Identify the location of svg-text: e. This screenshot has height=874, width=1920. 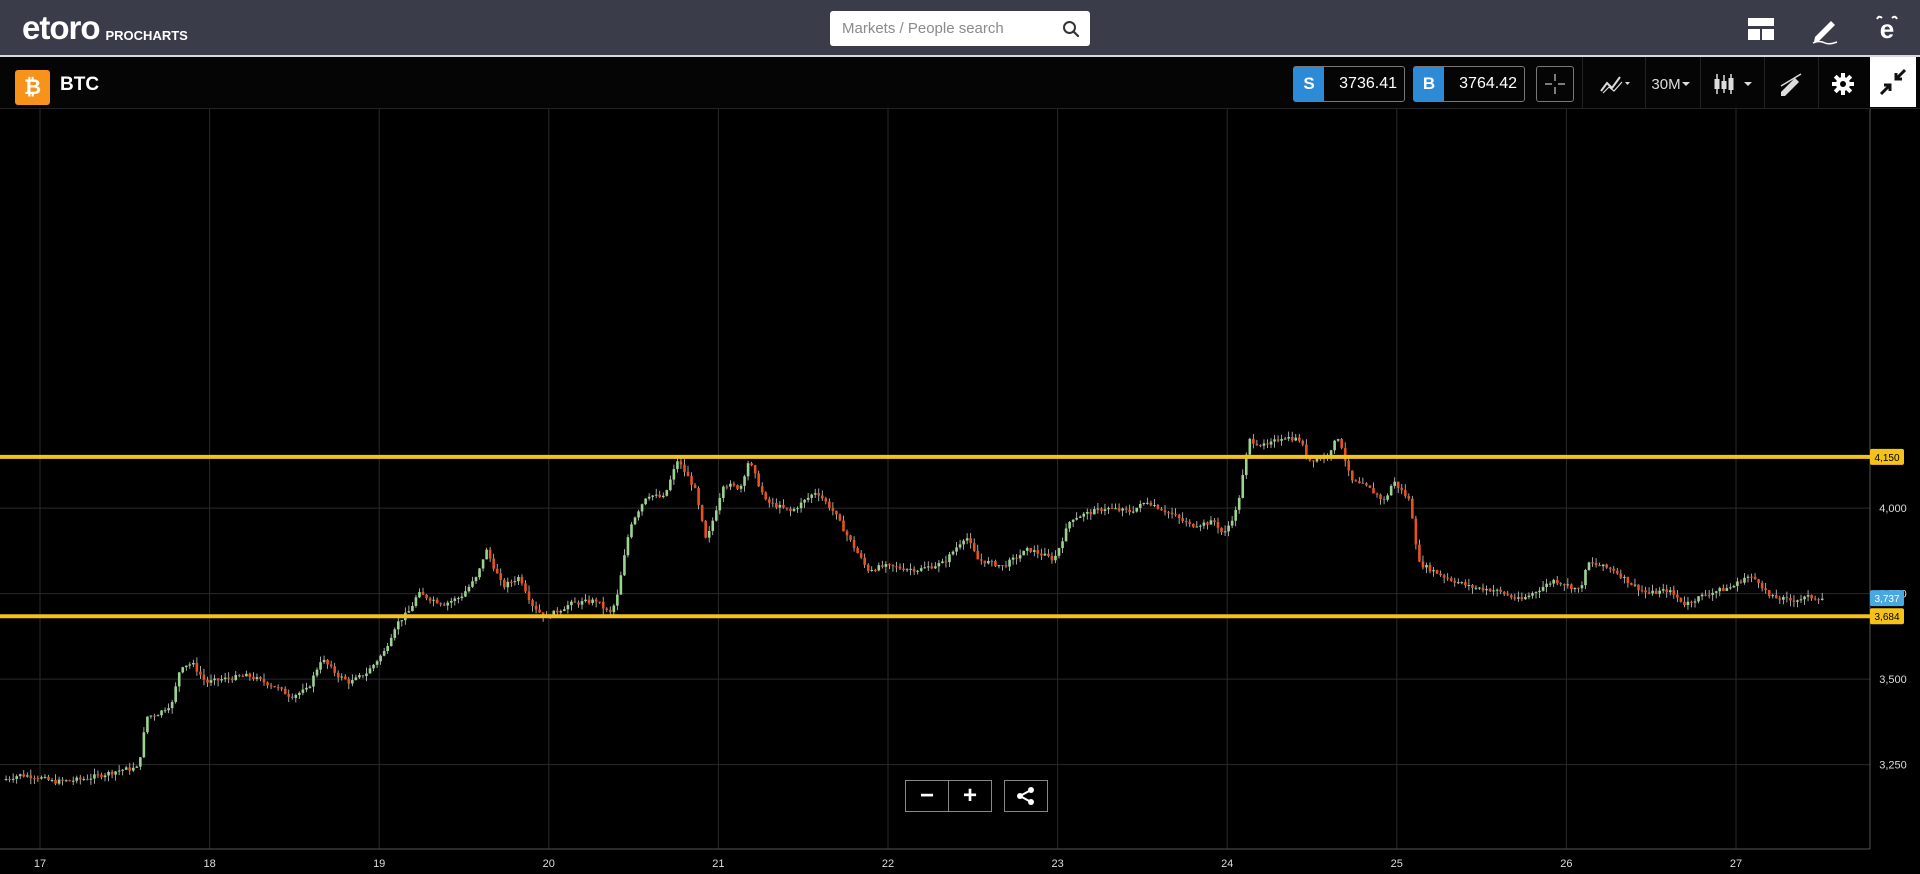
(1887, 29).